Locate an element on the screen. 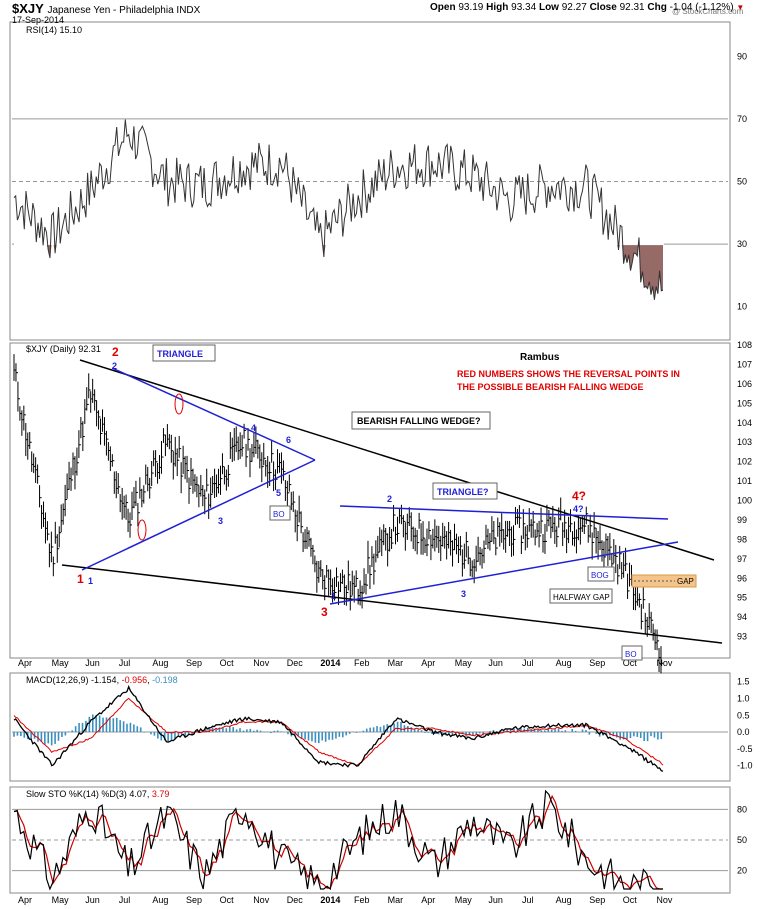 The image size is (765, 909). sto-xtick-11: Mar is located at coordinates (396, 900).